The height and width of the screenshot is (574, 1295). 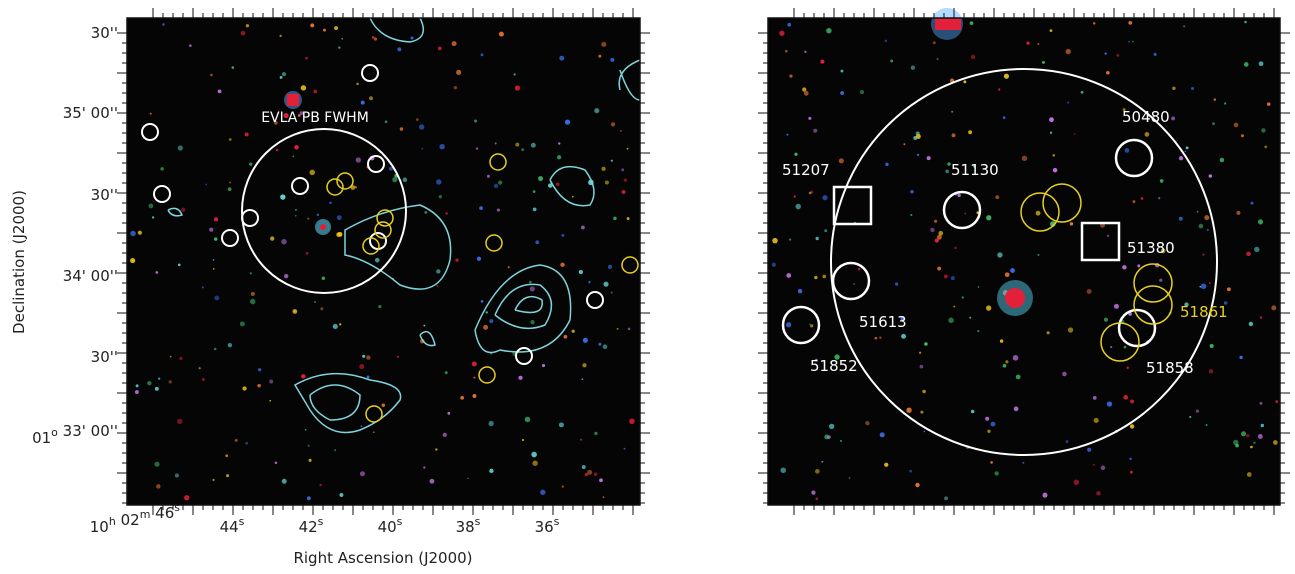 What do you see at coordinates (128, 520) in the screenshot?
I see `label-part: 02` at bounding box center [128, 520].